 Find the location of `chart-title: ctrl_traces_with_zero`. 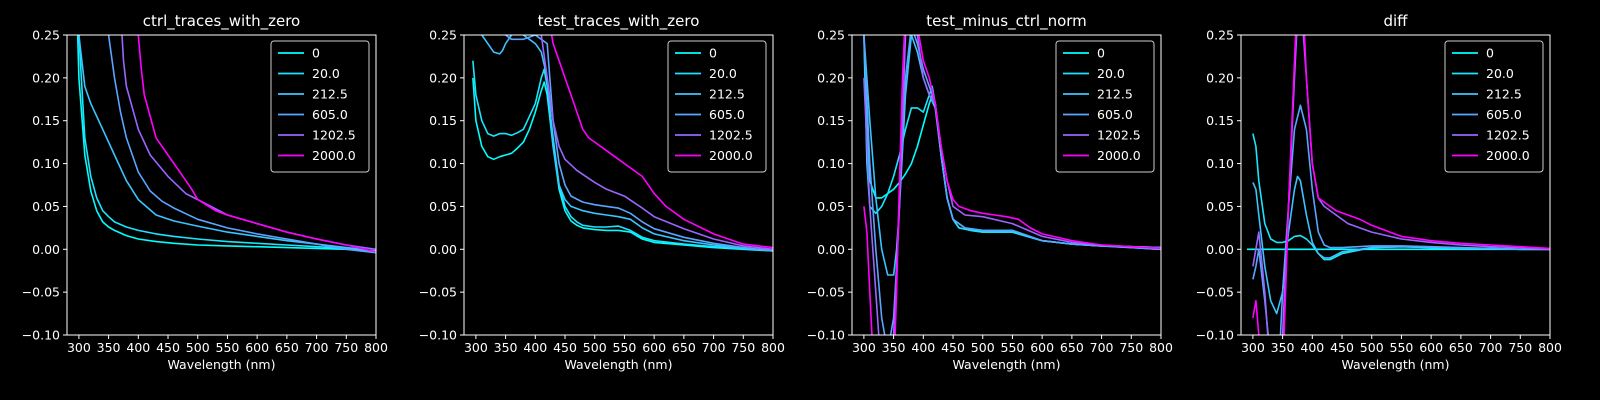

chart-title: ctrl_traces_with_zero is located at coordinates (221, 21).